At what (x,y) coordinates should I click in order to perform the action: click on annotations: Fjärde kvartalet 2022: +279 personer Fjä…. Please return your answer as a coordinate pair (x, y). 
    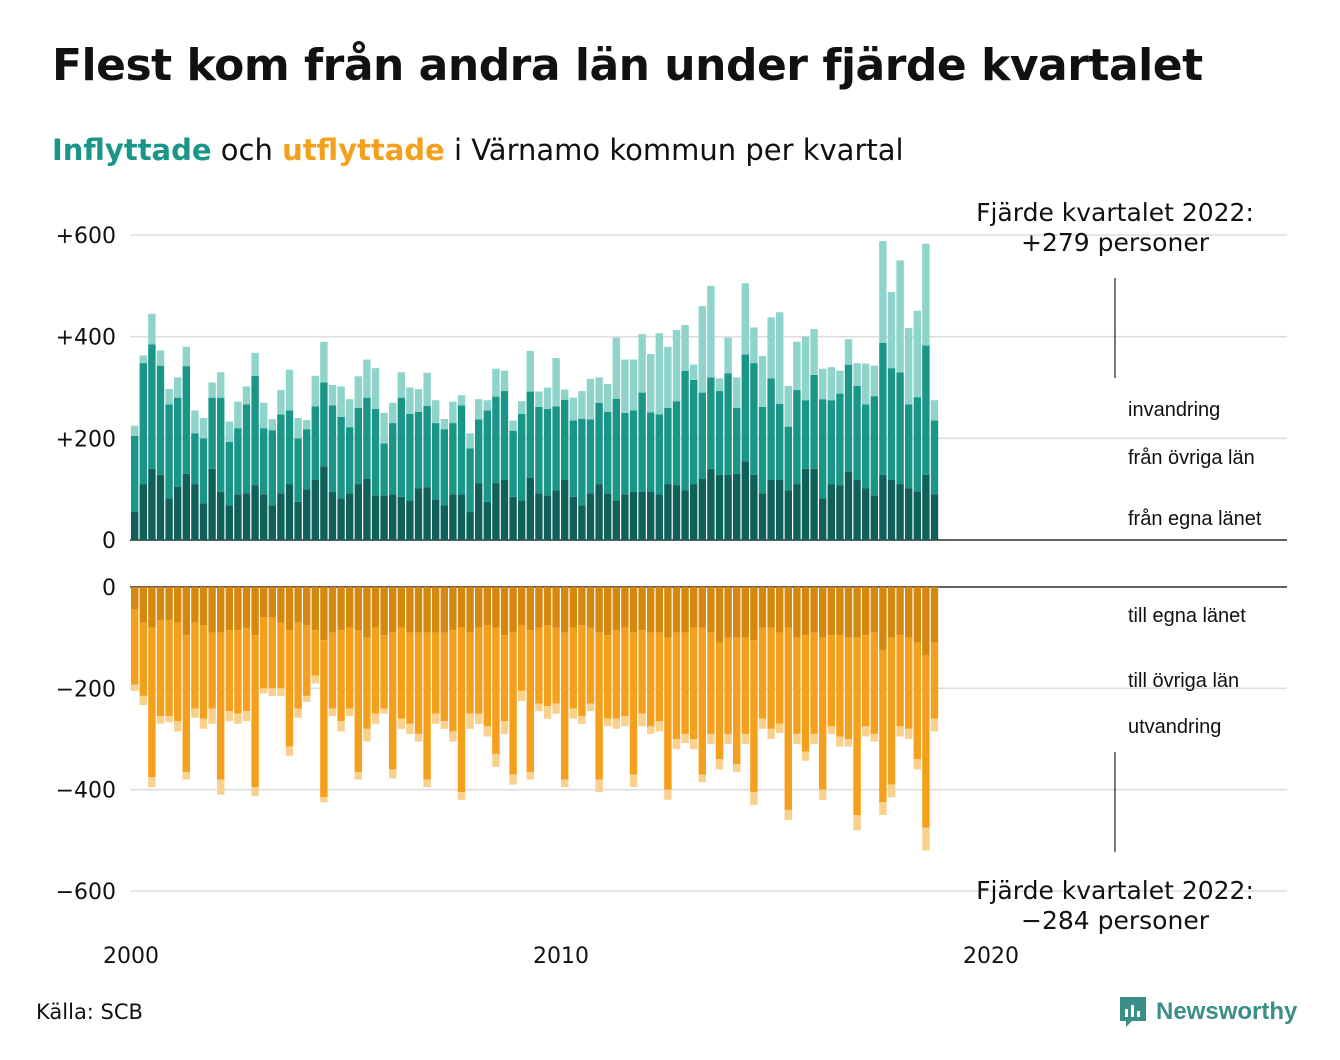
    Looking at the image, I should click on (1115, 566).